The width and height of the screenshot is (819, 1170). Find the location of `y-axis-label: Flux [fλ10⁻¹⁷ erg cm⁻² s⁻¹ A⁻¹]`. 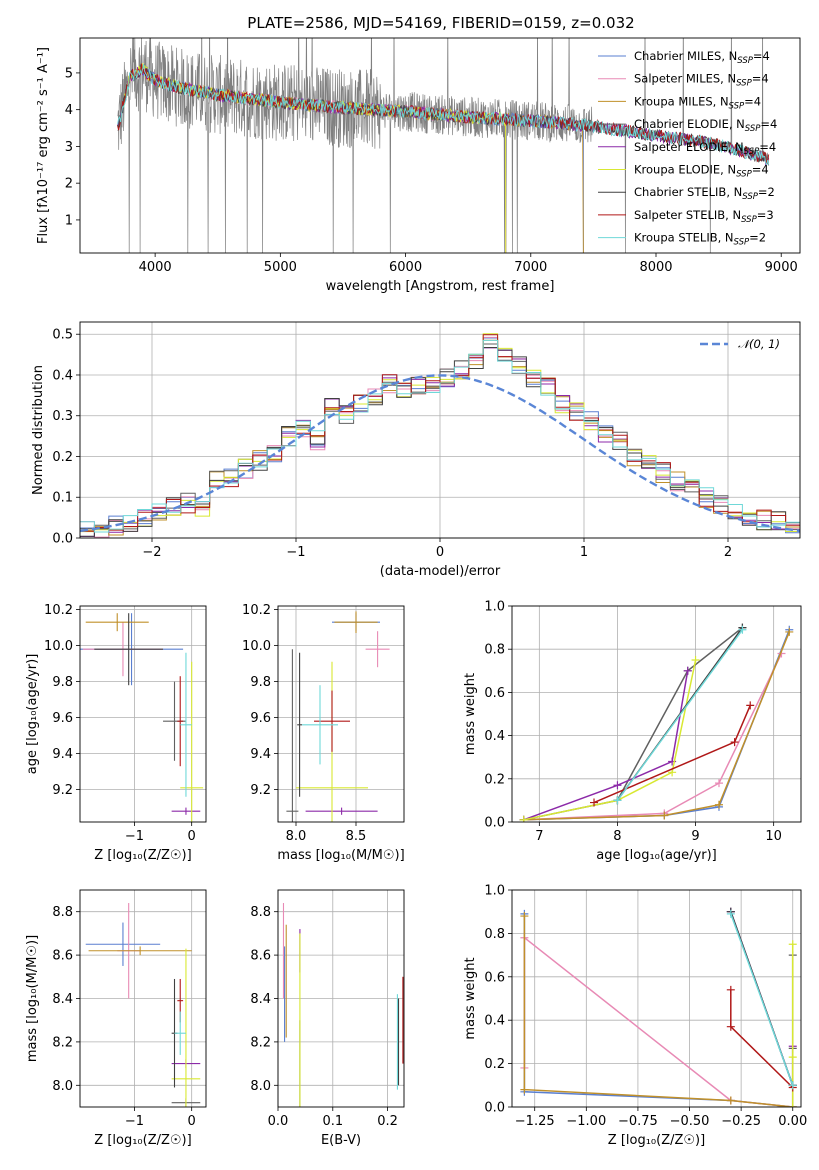

y-axis-label: Flux [fλ10⁻¹⁷ erg cm⁻² s⁻¹ A⁻¹] is located at coordinates (43, 145).